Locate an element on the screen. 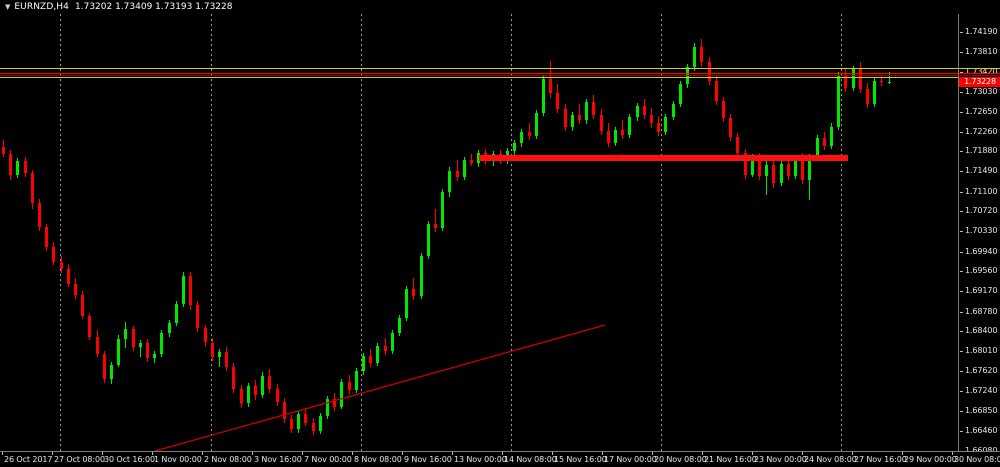 The image size is (1000, 467). red-resistance-upper-line is located at coordinates (479, 74).